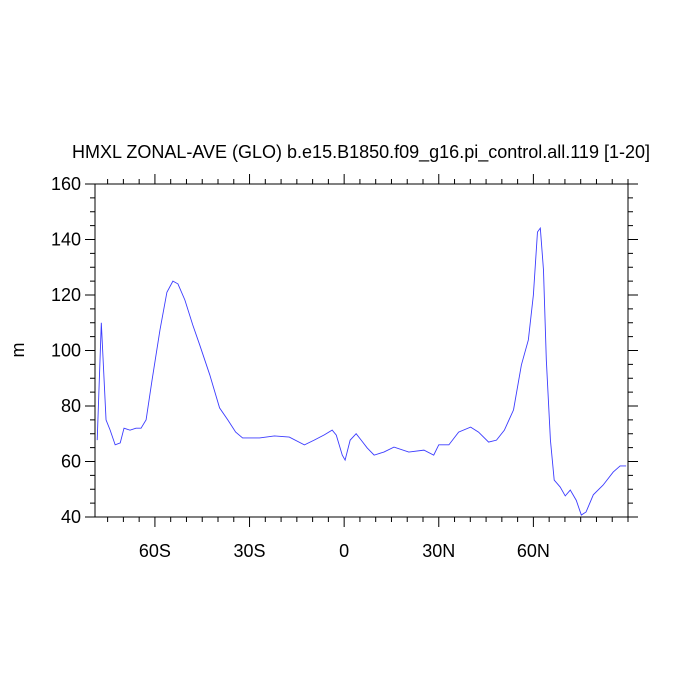 This screenshot has height=700, width=700. Describe the element at coordinates (250, 551) in the screenshot. I see `x-tick-label: 30S` at that location.